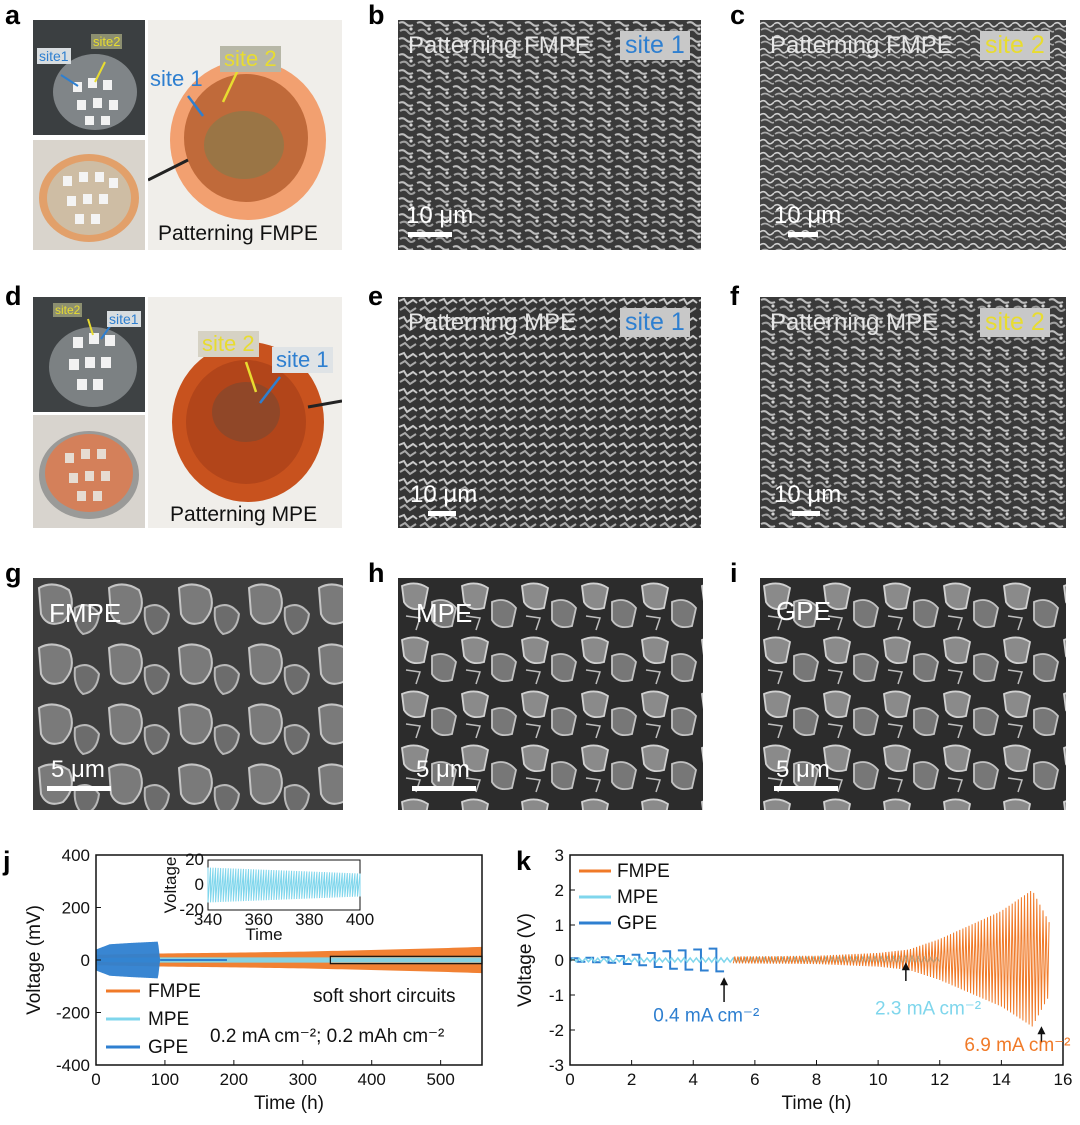  What do you see at coordinates (360, 919) in the screenshot?
I see `inset-x-tick-label: 400` at bounding box center [360, 919].